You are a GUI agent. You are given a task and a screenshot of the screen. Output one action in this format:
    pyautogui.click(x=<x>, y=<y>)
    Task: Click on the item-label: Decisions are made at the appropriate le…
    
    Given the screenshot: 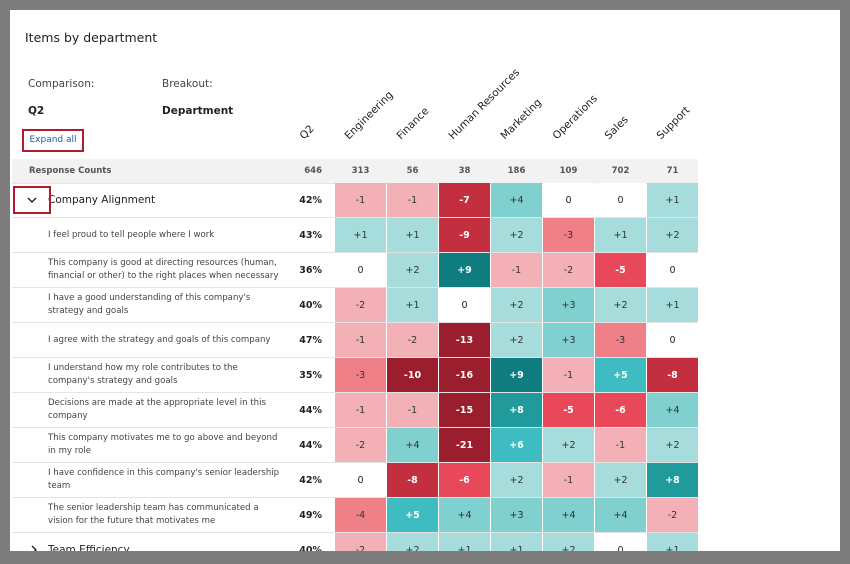 What is the action you would take?
    pyautogui.click(x=157, y=409)
    